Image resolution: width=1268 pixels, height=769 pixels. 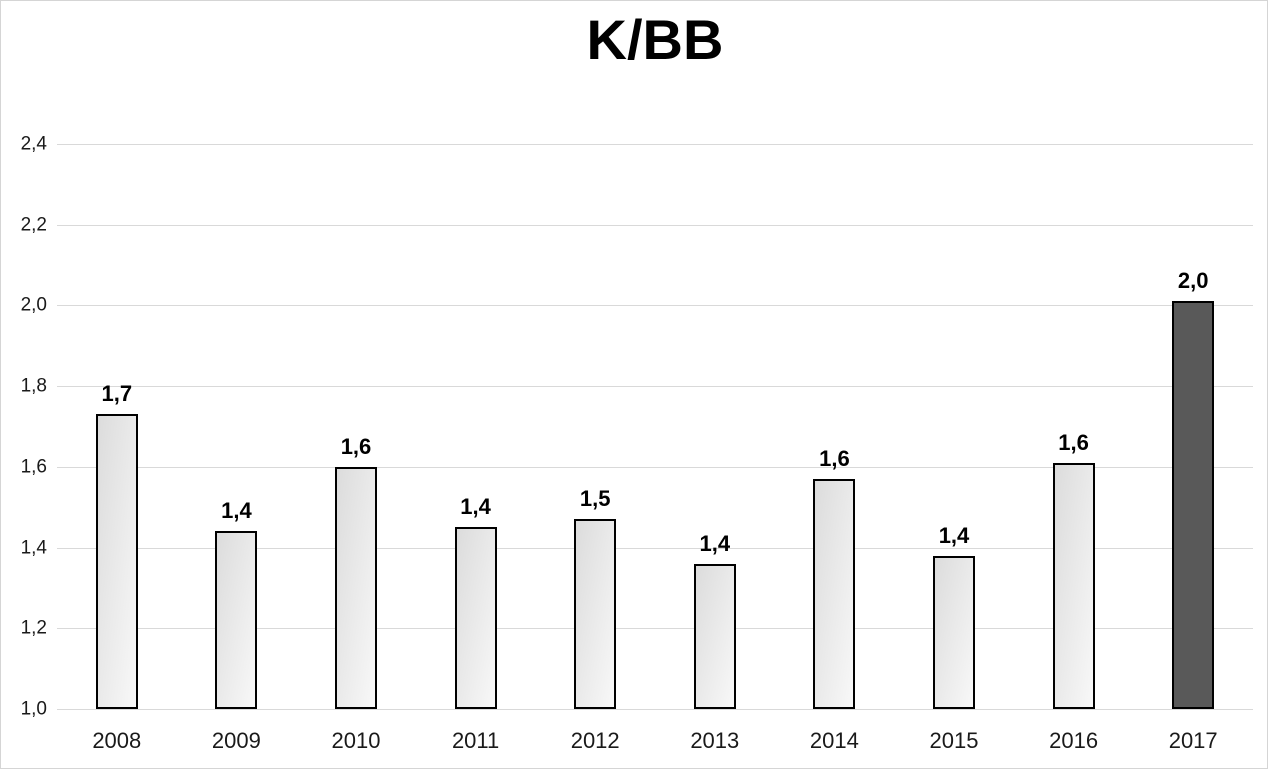 What do you see at coordinates (655, 386) in the screenshot?
I see `gridline-1,8` at bounding box center [655, 386].